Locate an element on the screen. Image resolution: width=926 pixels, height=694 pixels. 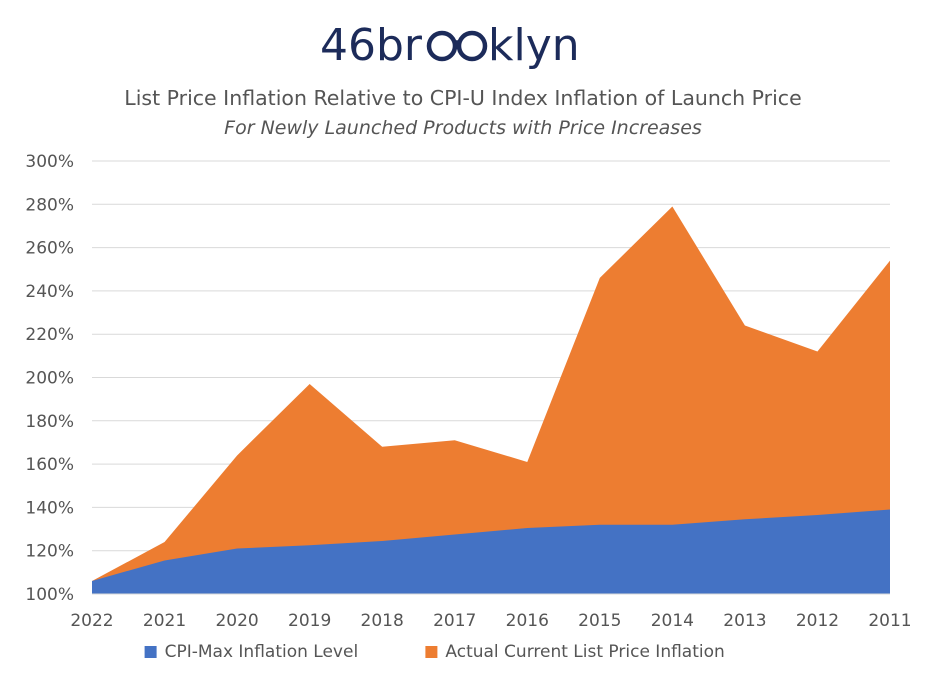
y-tick-label: 120% is located at coordinates (49, 552).